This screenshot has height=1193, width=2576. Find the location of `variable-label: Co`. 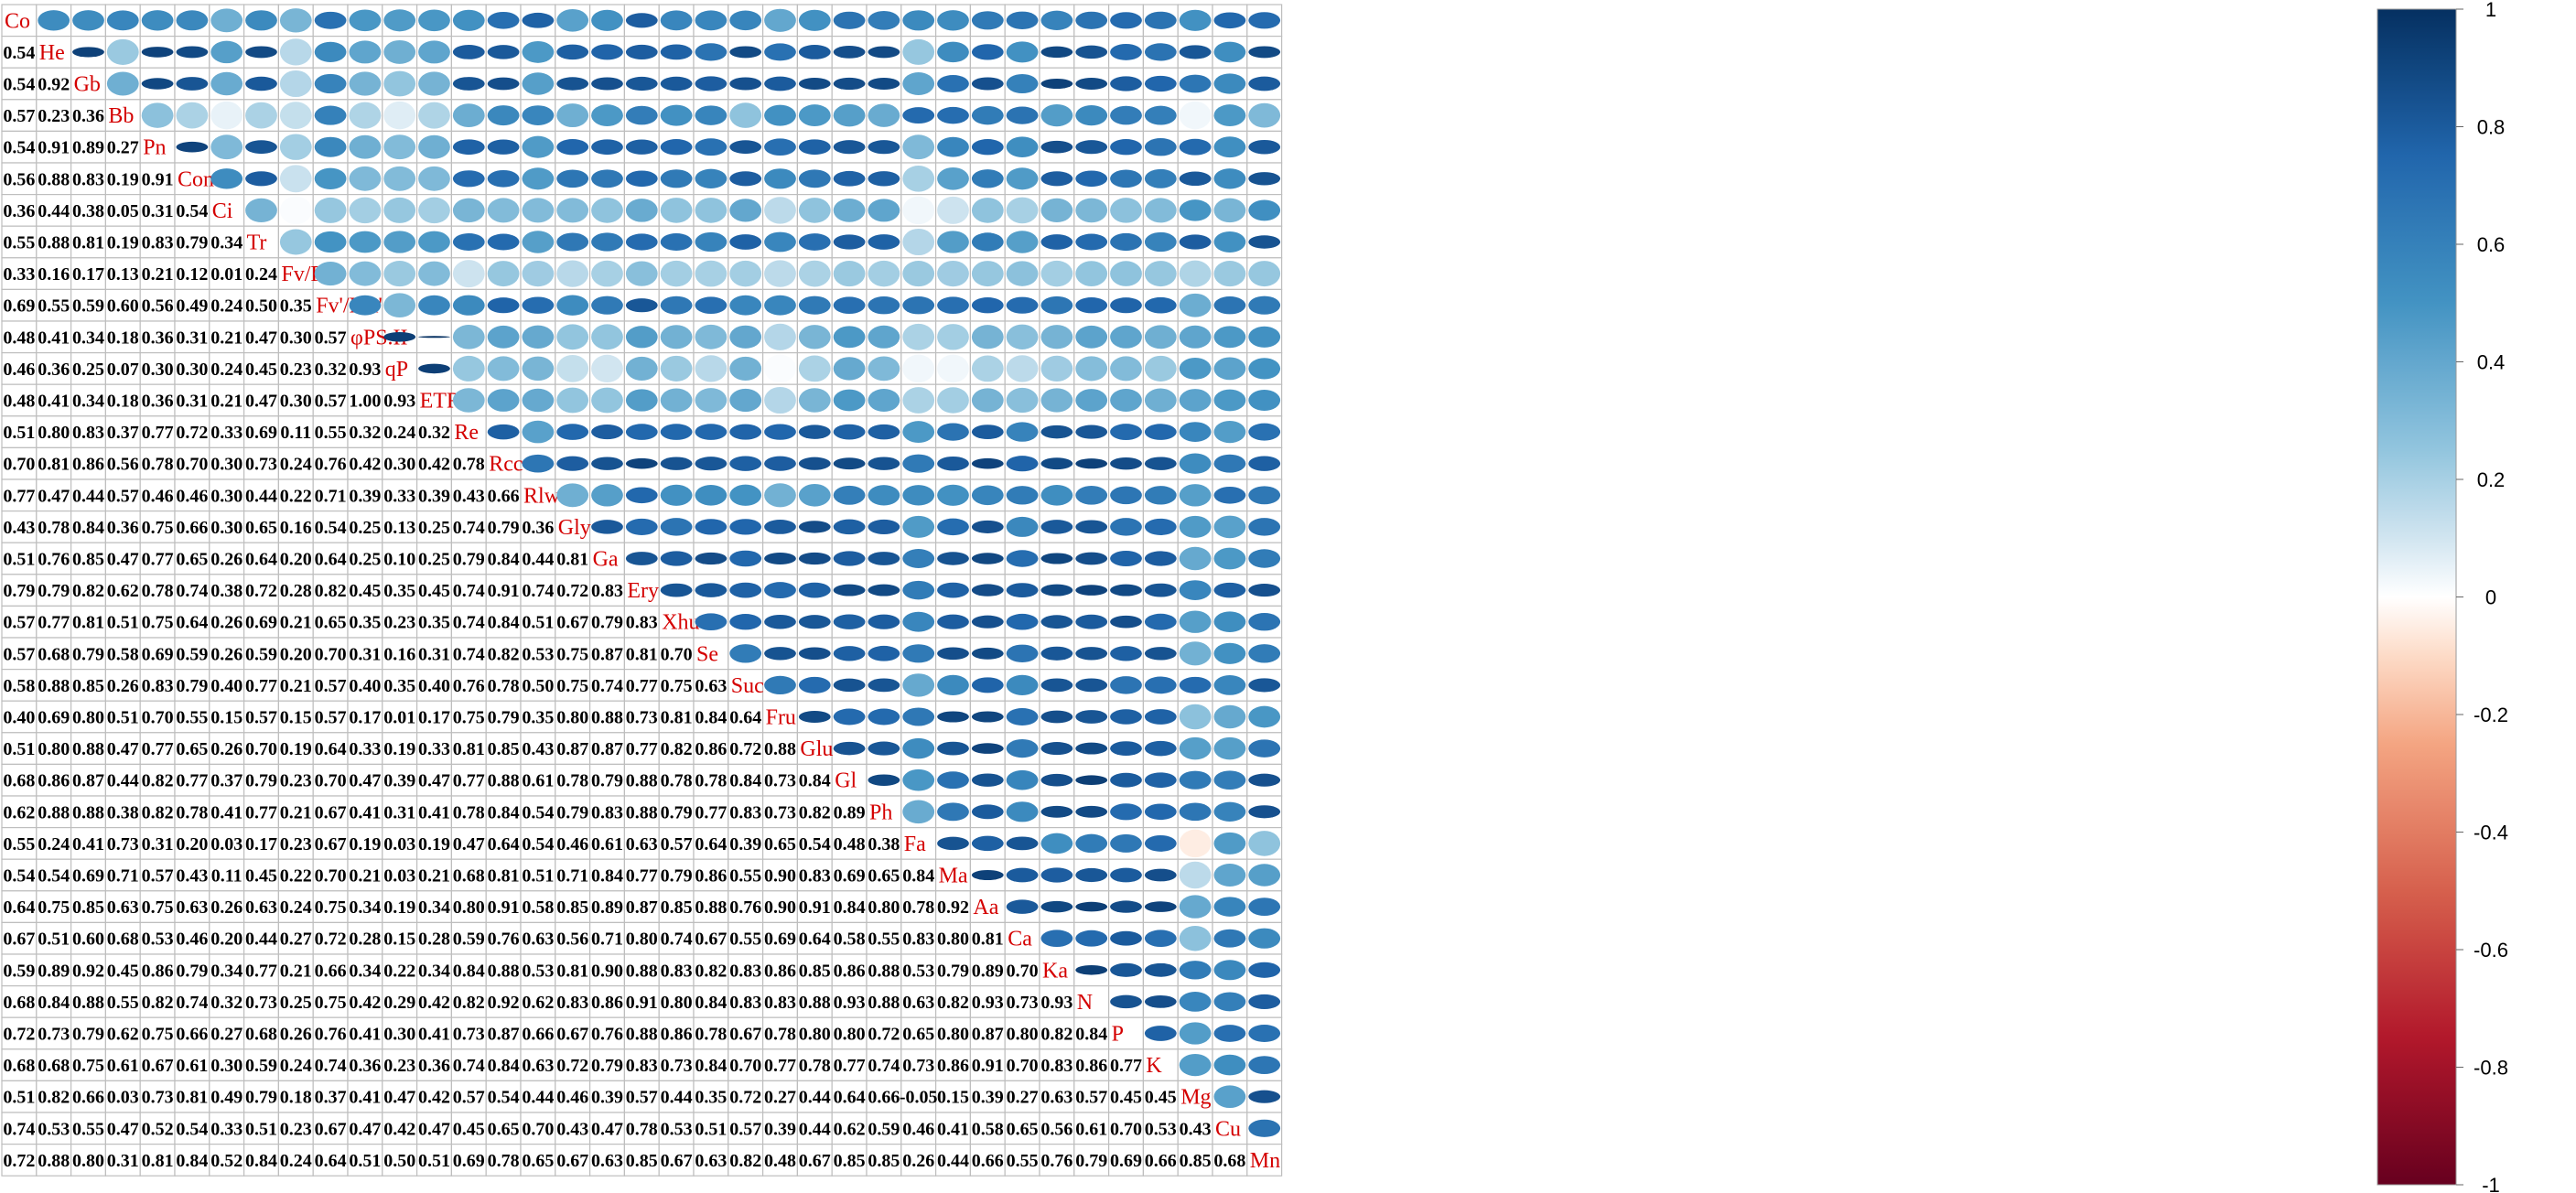

variable-label: Co is located at coordinates (17, 21).